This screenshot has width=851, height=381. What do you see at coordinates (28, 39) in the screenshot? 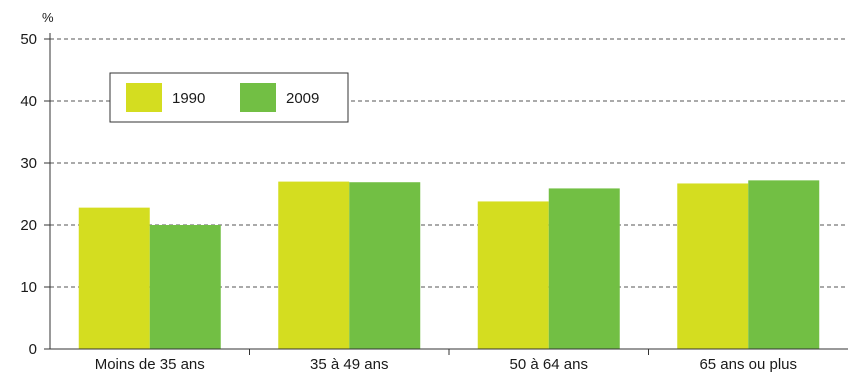
I see `y-tick-label: 50` at bounding box center [28, 39].